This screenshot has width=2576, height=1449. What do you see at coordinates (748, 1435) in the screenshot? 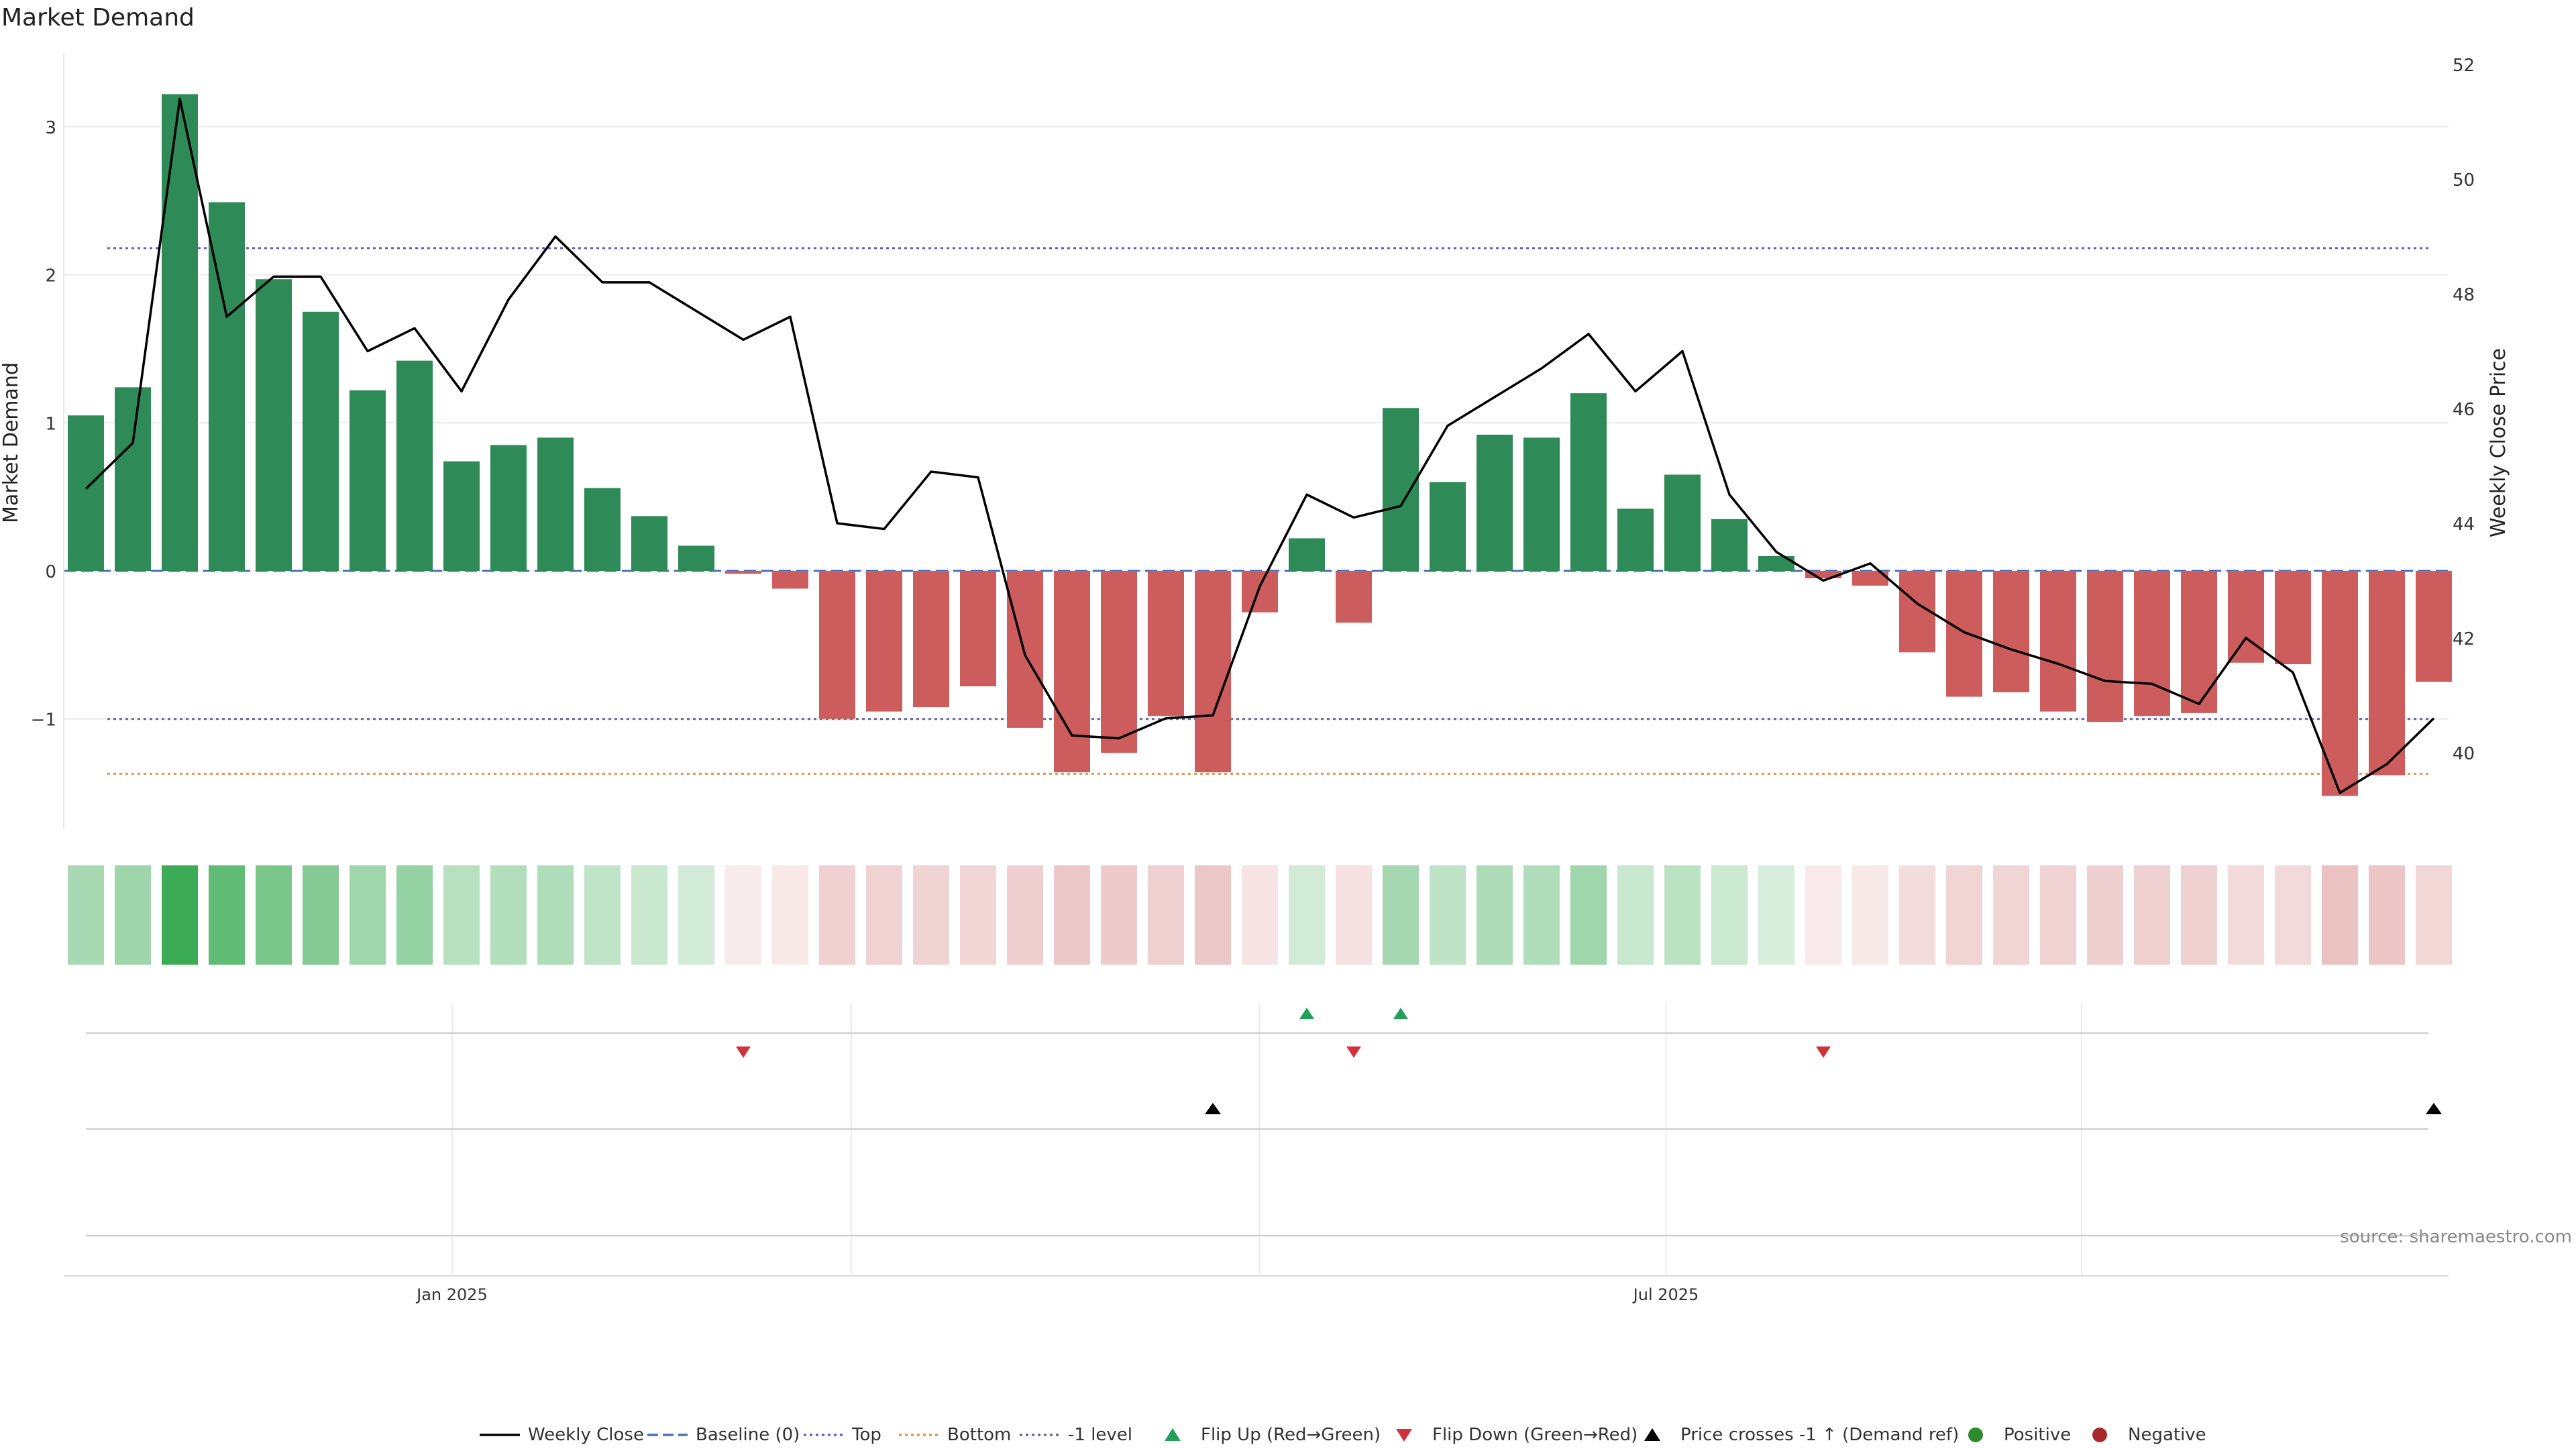
I see `legend-label: Baseline (0)` at bounding box center [748, 1435].